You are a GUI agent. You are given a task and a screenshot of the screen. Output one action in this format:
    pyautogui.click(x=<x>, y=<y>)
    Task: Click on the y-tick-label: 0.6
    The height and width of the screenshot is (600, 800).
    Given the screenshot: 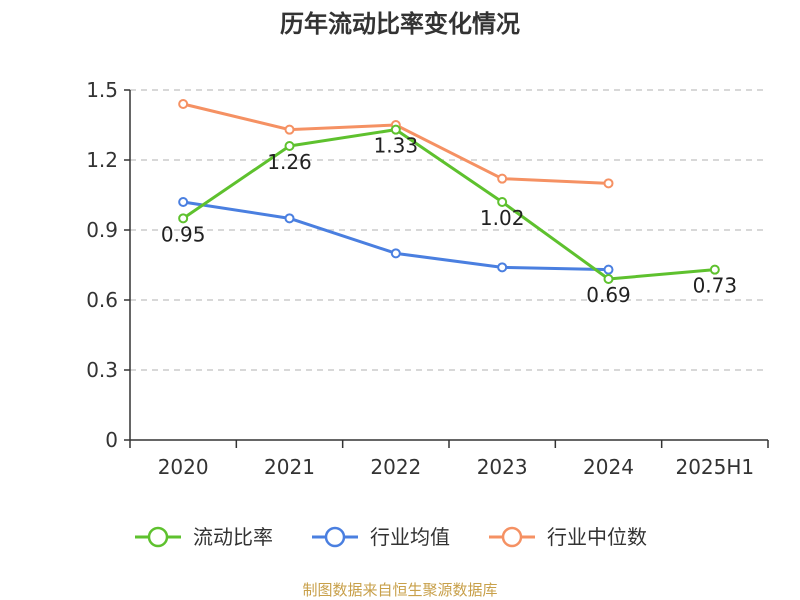 What is the action you would take?
    pyautogui.click(x=102, y=300)
    